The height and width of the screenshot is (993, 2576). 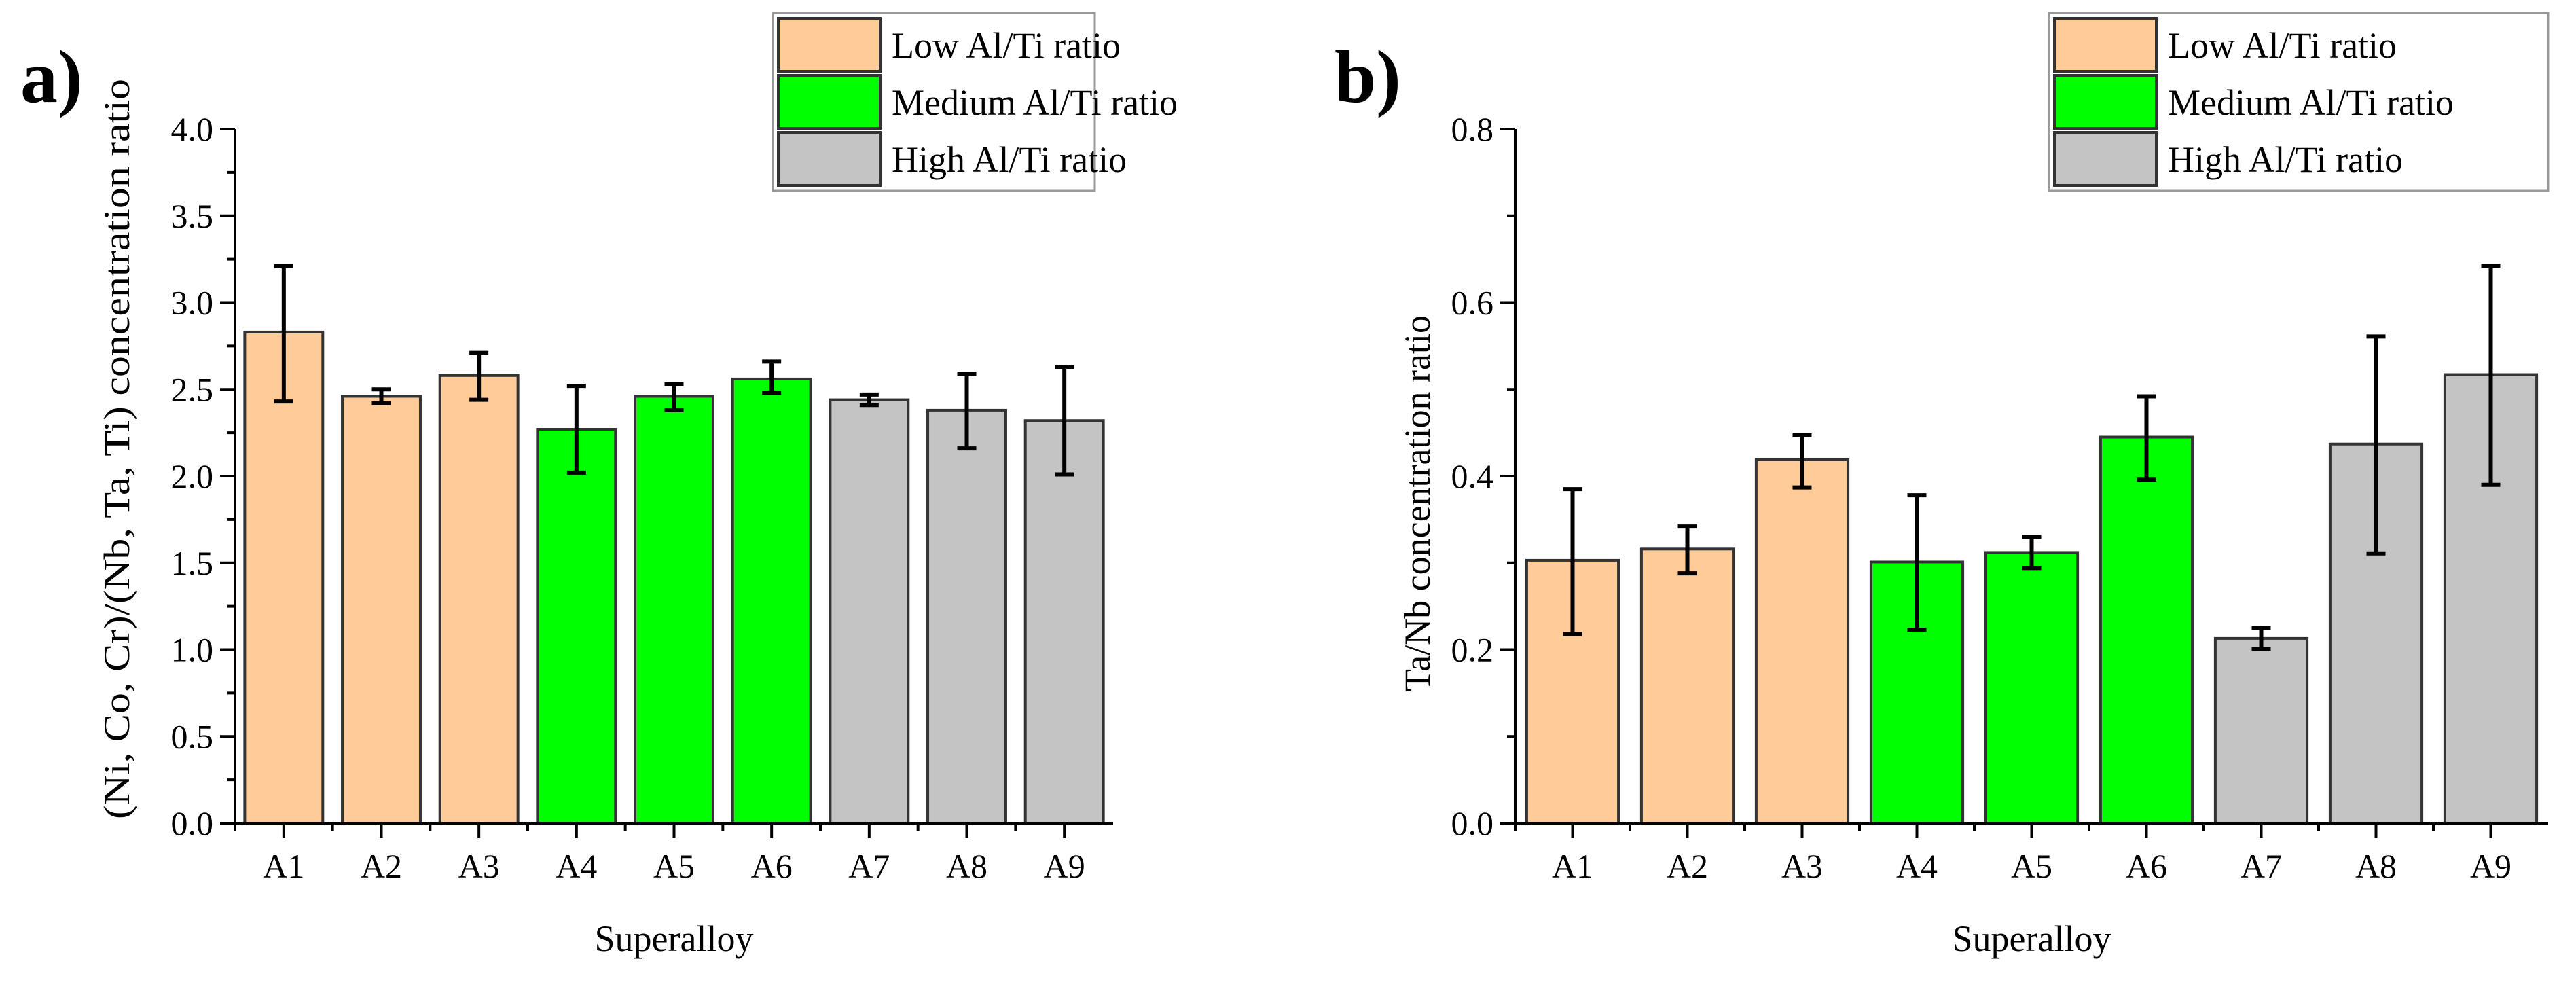 What do you see at coordinates (1473, 303) in the screenshot?
I see `y-tick-label: 0.6` at bounding box center [1473, 303].